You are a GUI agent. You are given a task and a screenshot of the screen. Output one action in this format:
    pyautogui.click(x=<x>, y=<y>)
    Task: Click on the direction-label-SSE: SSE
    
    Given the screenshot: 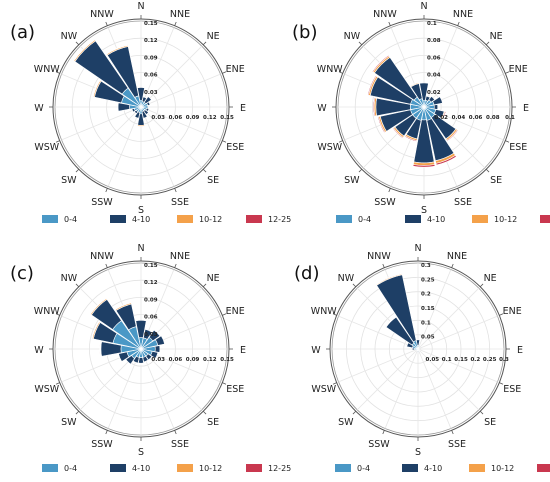 What is the action you would take?
    pyautogui.click(x=180, y=444)
    